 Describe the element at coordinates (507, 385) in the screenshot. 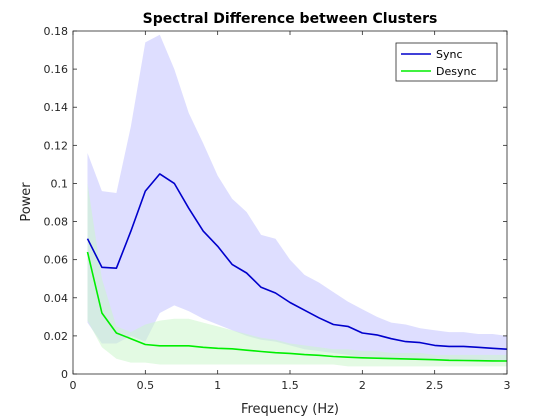

I see `x-tick-label: 3` at that location.